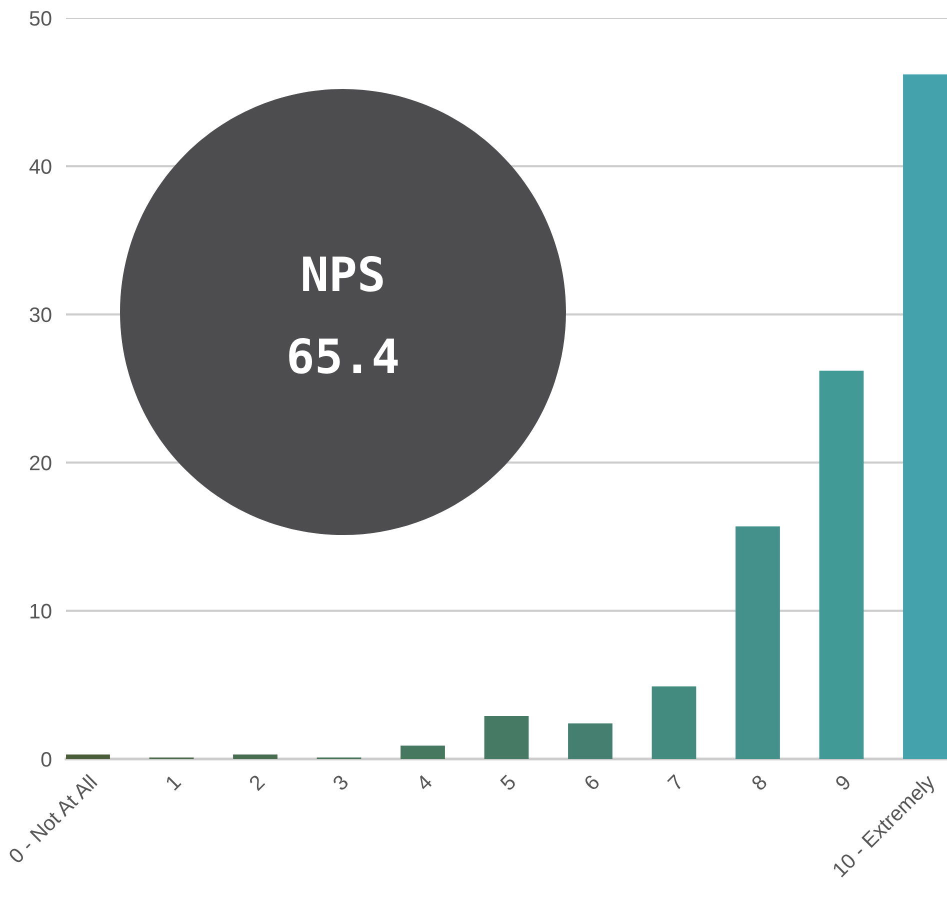  Describe the element at coordinates (41, 314) in the screenshot. I see `y-tick-label: 30` at that location.